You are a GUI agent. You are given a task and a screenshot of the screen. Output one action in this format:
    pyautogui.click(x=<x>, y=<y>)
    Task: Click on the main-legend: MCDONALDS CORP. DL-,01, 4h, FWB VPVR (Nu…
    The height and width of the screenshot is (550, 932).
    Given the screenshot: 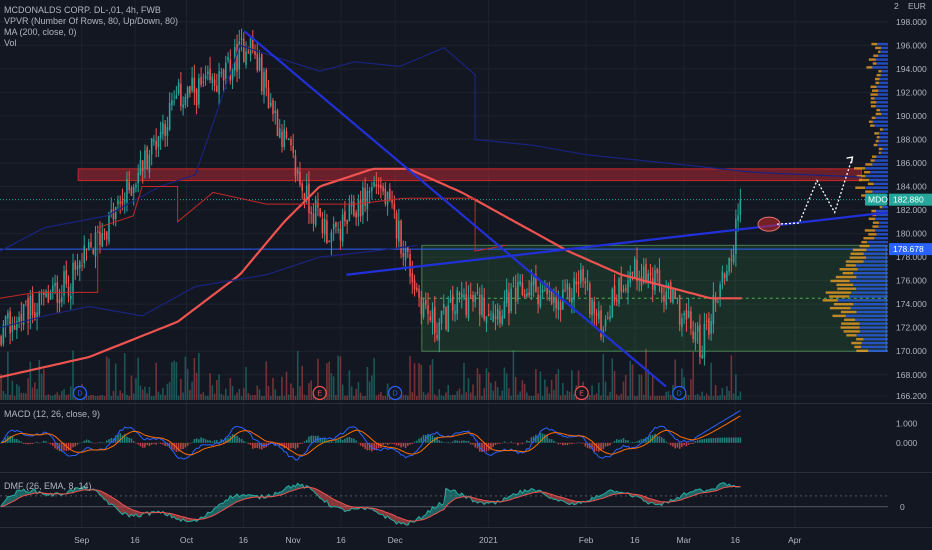 What is the action you would take?
    pyautogui.click(x=91, y=27)
    